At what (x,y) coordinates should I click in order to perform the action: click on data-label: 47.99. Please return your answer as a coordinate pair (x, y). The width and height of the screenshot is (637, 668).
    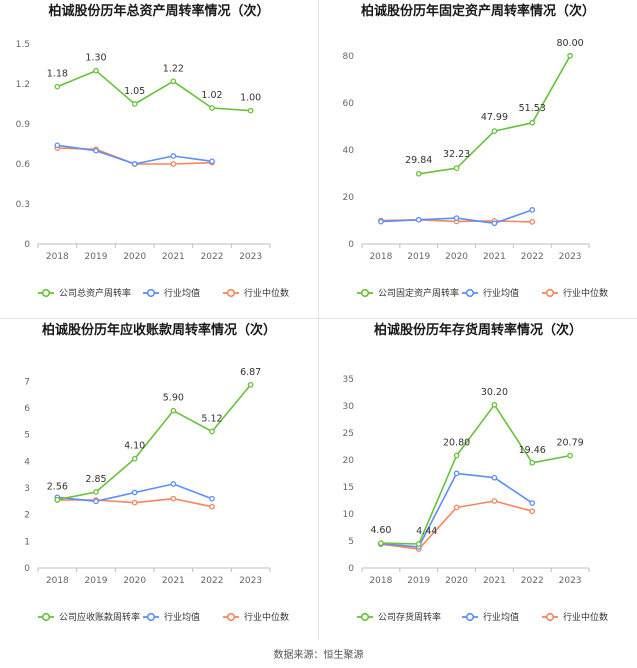
    Looking at the image, I should click on (494, 117).